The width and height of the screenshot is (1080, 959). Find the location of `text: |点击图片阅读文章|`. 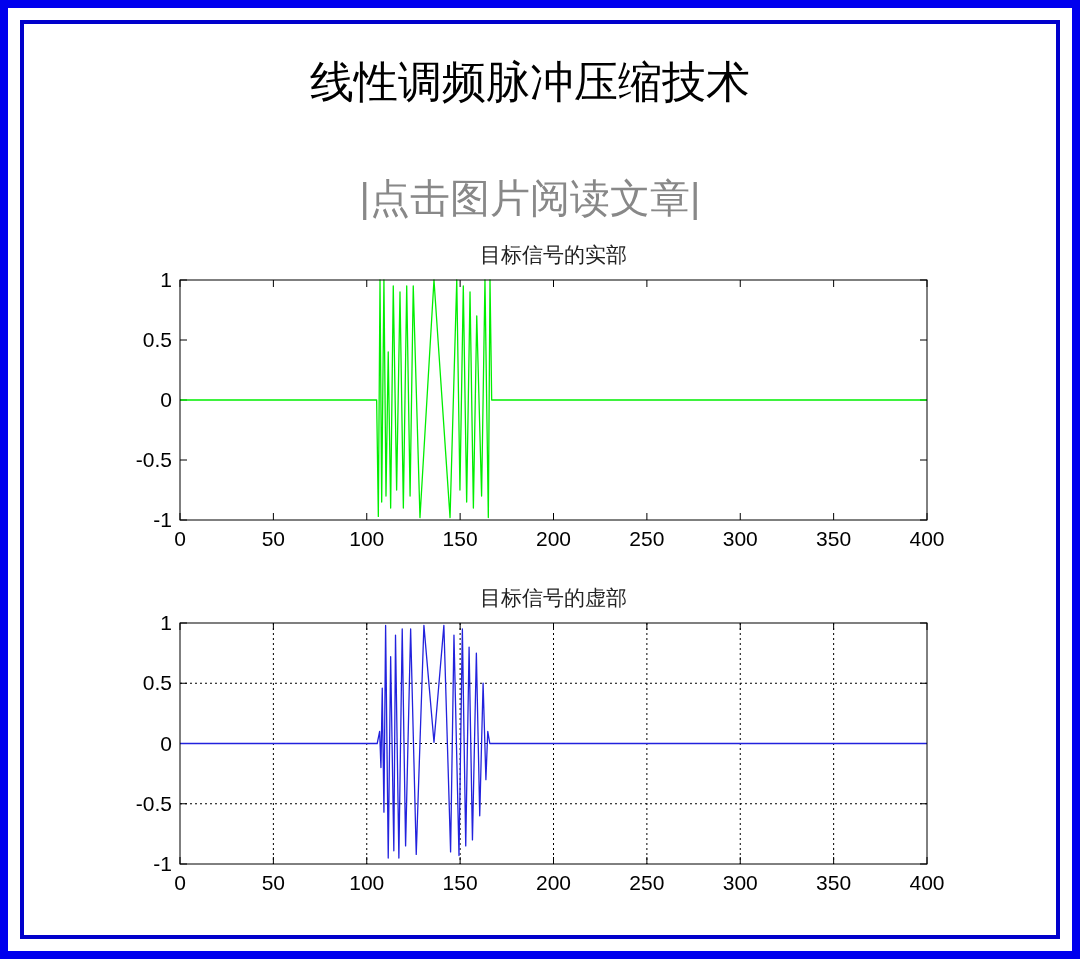

text: |点击图片阅读文章| is located at coordinates (530, 198).